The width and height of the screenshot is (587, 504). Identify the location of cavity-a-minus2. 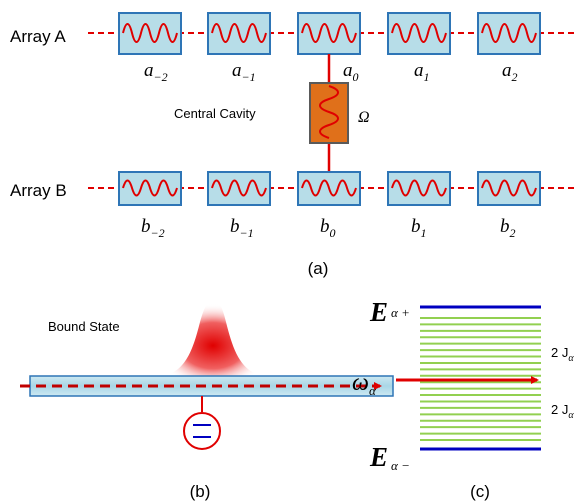
(150, 33).